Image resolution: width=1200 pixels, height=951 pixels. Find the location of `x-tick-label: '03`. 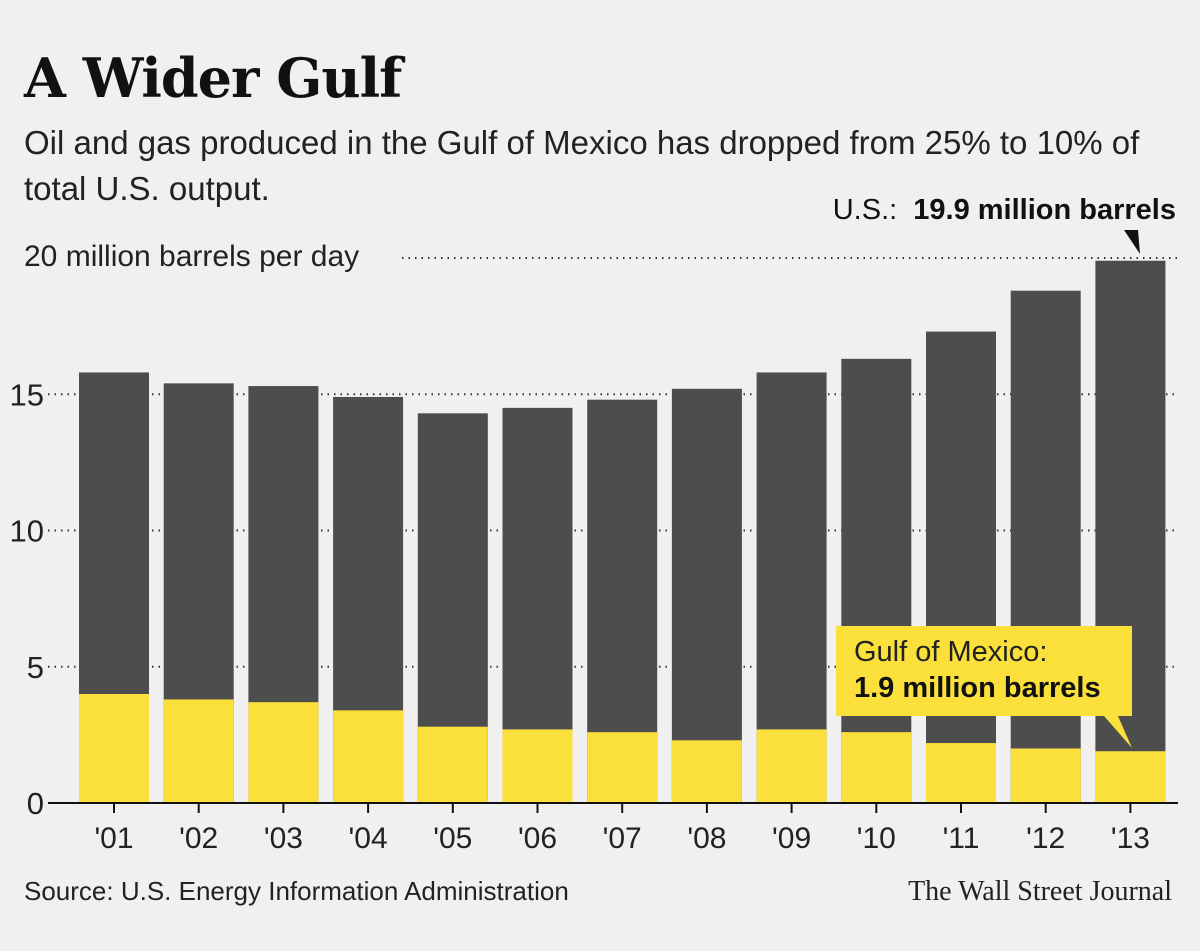

x-tick-label: '03 is located at coordinates (283, 838).